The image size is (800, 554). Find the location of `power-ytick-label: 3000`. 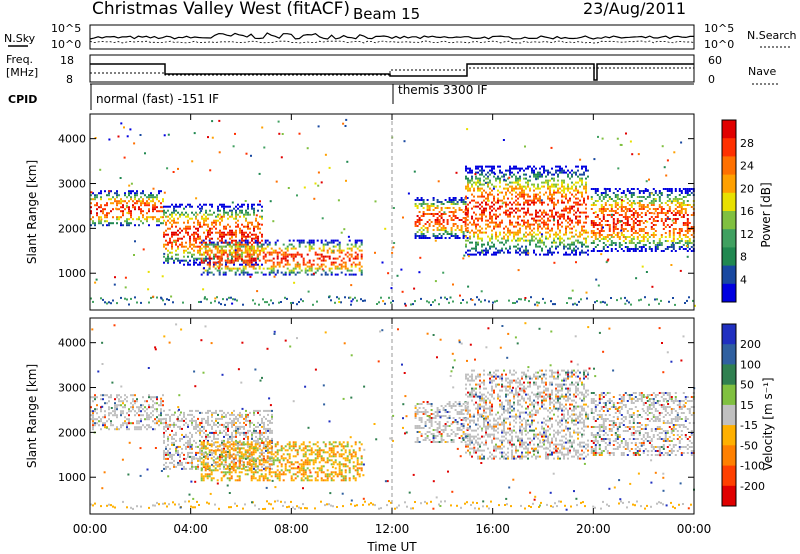

power-ytick-label: 3000 is located at coordinates (72, 184).